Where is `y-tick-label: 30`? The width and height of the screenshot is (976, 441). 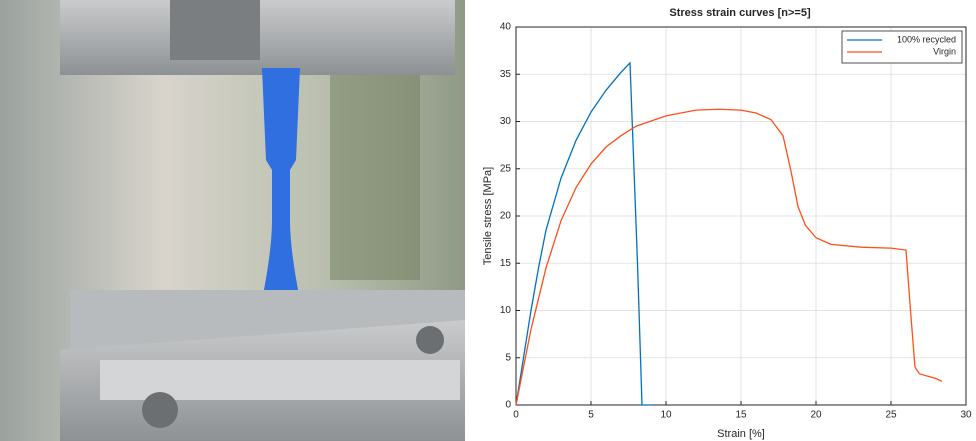
y-tick-label: 30 is located at coordinates (506, 121).